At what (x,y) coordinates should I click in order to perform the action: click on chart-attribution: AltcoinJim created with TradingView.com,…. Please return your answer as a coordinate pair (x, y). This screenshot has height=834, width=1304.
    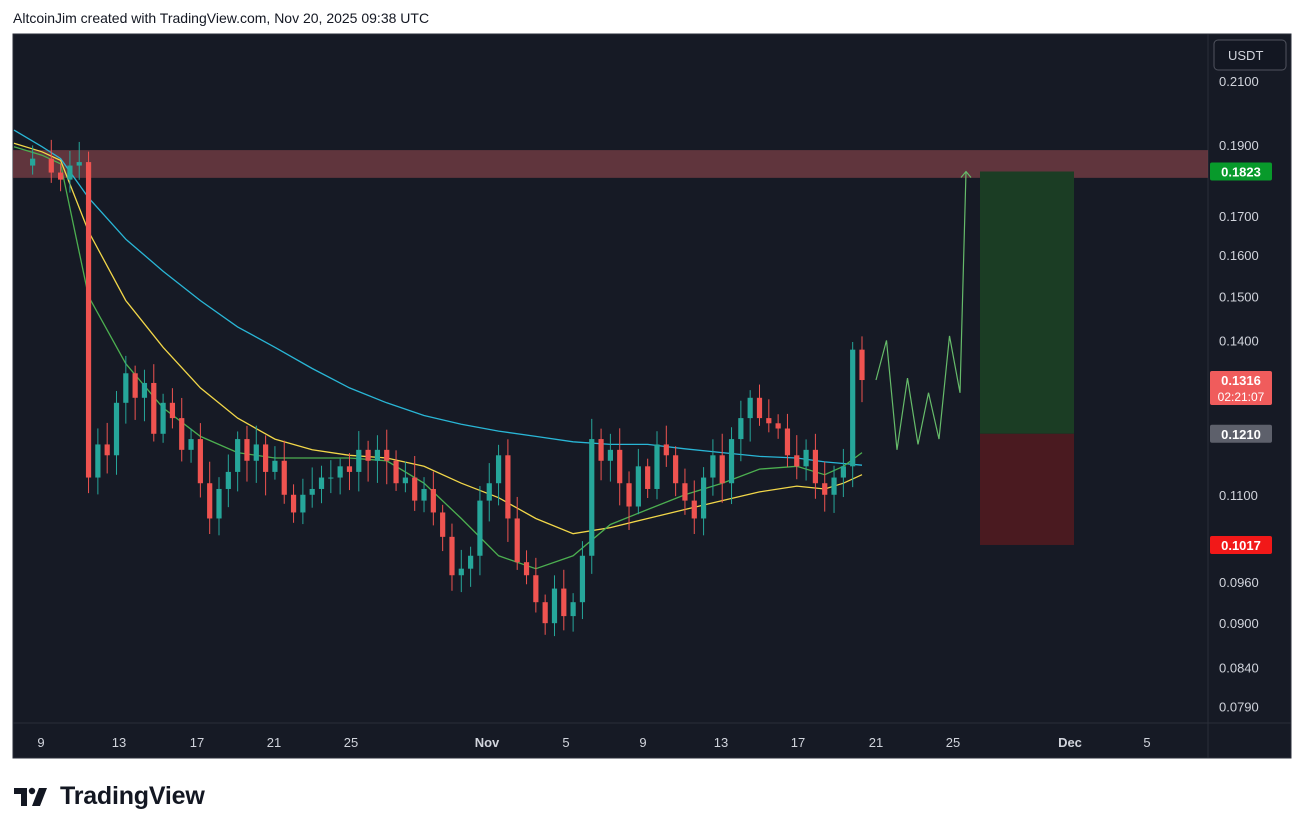
    Looking at the image, I should click on (221, 18).